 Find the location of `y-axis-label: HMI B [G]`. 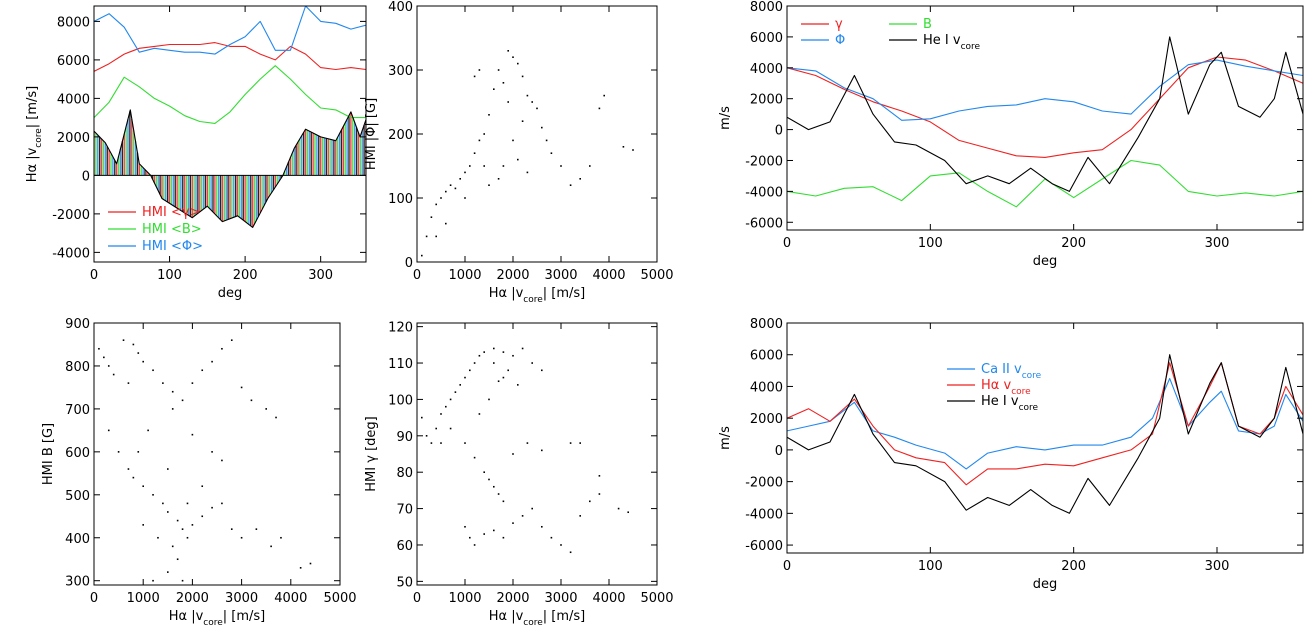

y-axis-label: HMI B [G] is located at coordinates (48, 454).